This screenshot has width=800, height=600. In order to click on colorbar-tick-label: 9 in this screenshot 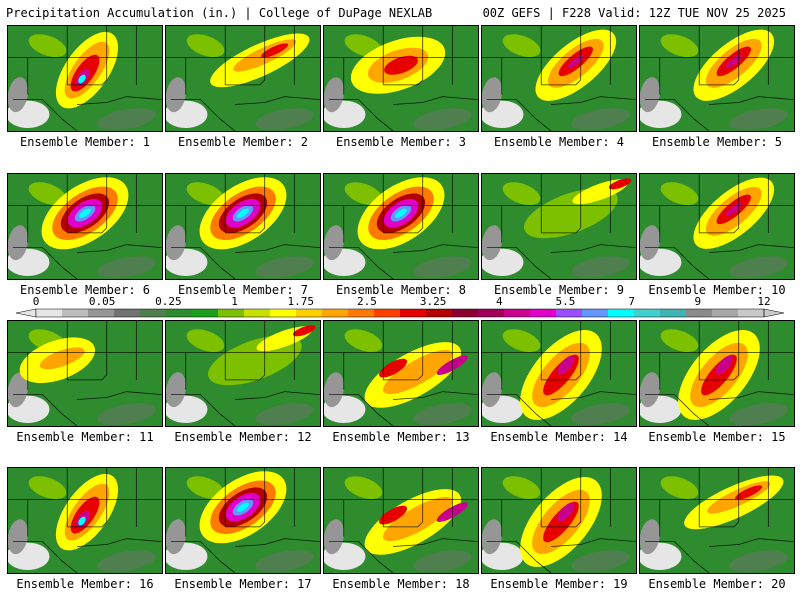, I will do `click(698, 301)`.